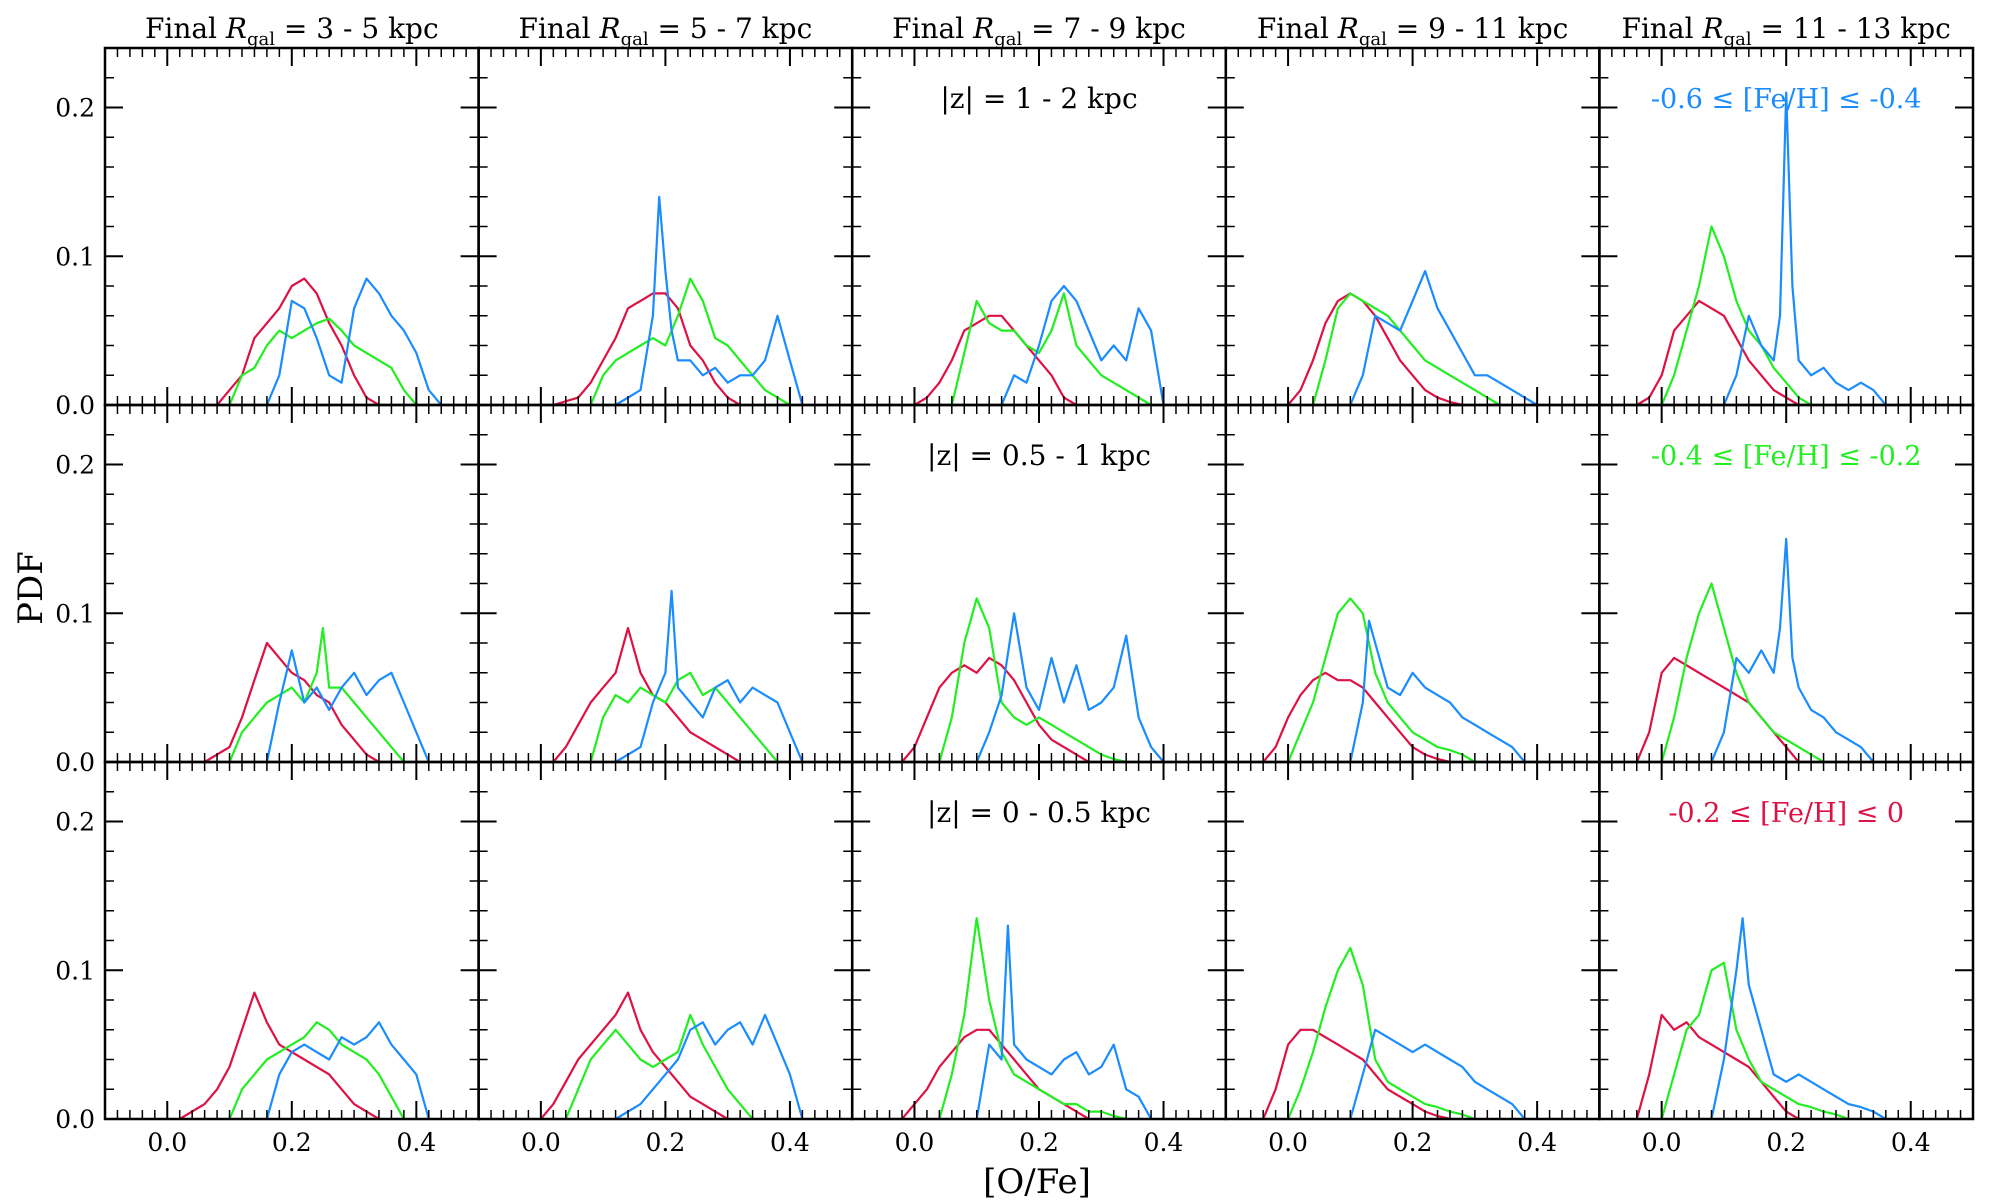 The height and width of the screenshot is (1200, 2000). I want to click on column-title-post: = 11 - 13 kpc, so click(1851, 28).